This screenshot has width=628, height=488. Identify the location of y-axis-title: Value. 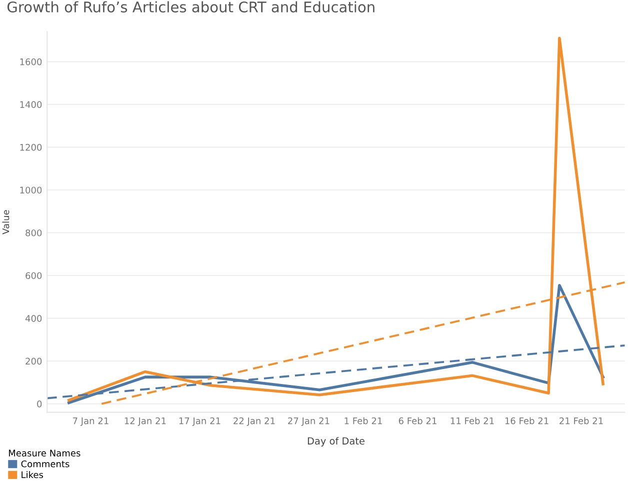
(6, 222).